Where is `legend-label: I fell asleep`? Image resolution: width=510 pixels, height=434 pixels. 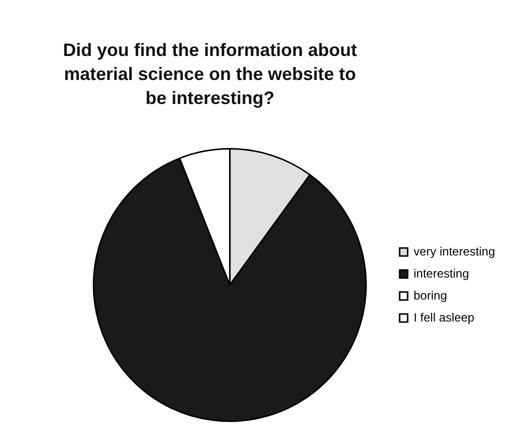 legend-label: I fell asleep is located at coordinates (444, 317).